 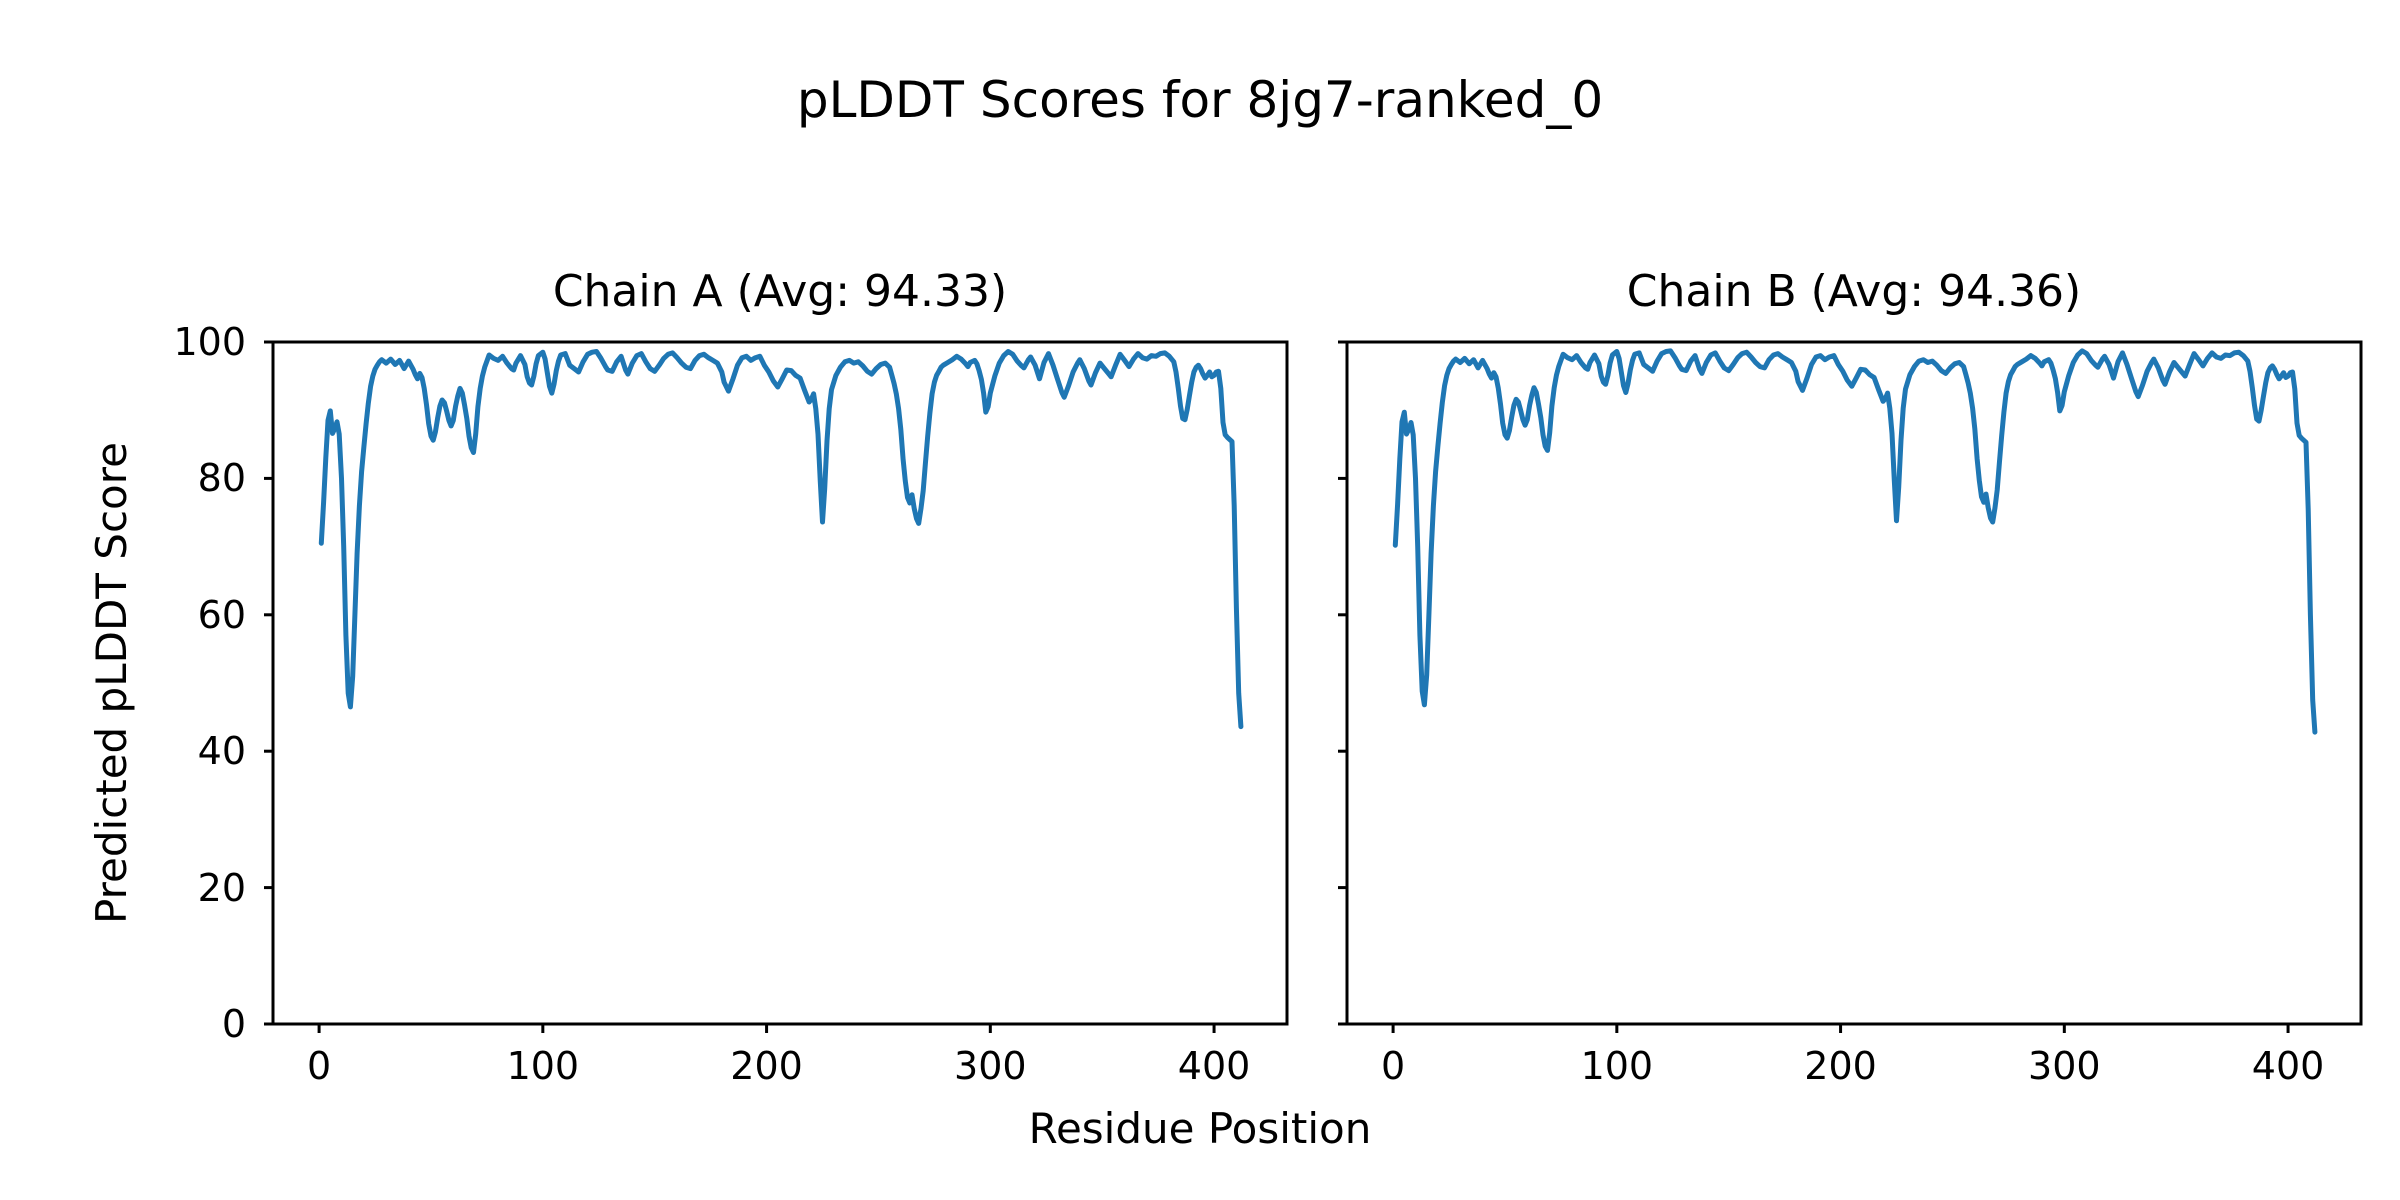 What do you see at coordinates (233, 1024) in the screenshot?
I see `y-tick-label: 0` at bounding box center [233, 1024].